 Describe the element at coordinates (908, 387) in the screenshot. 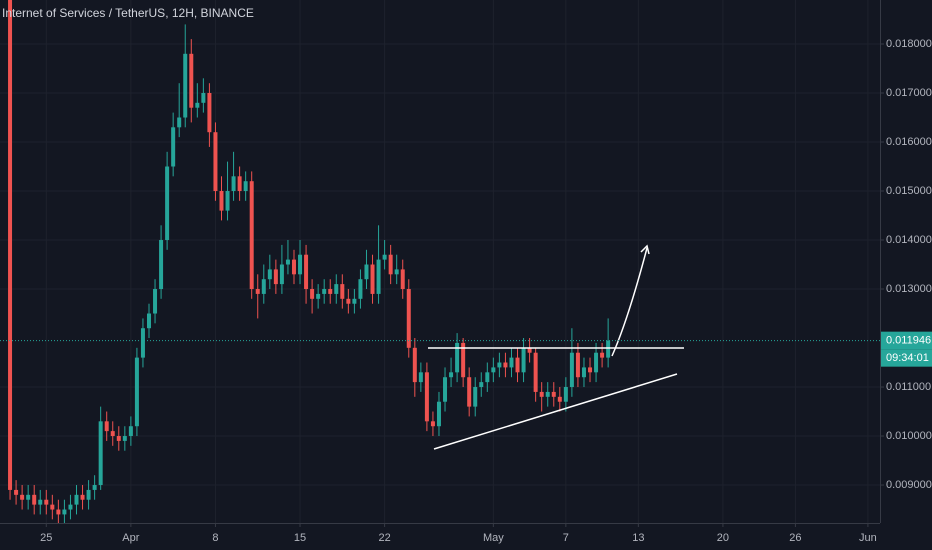

I see `y-tick-label: 0.011000` at that location.